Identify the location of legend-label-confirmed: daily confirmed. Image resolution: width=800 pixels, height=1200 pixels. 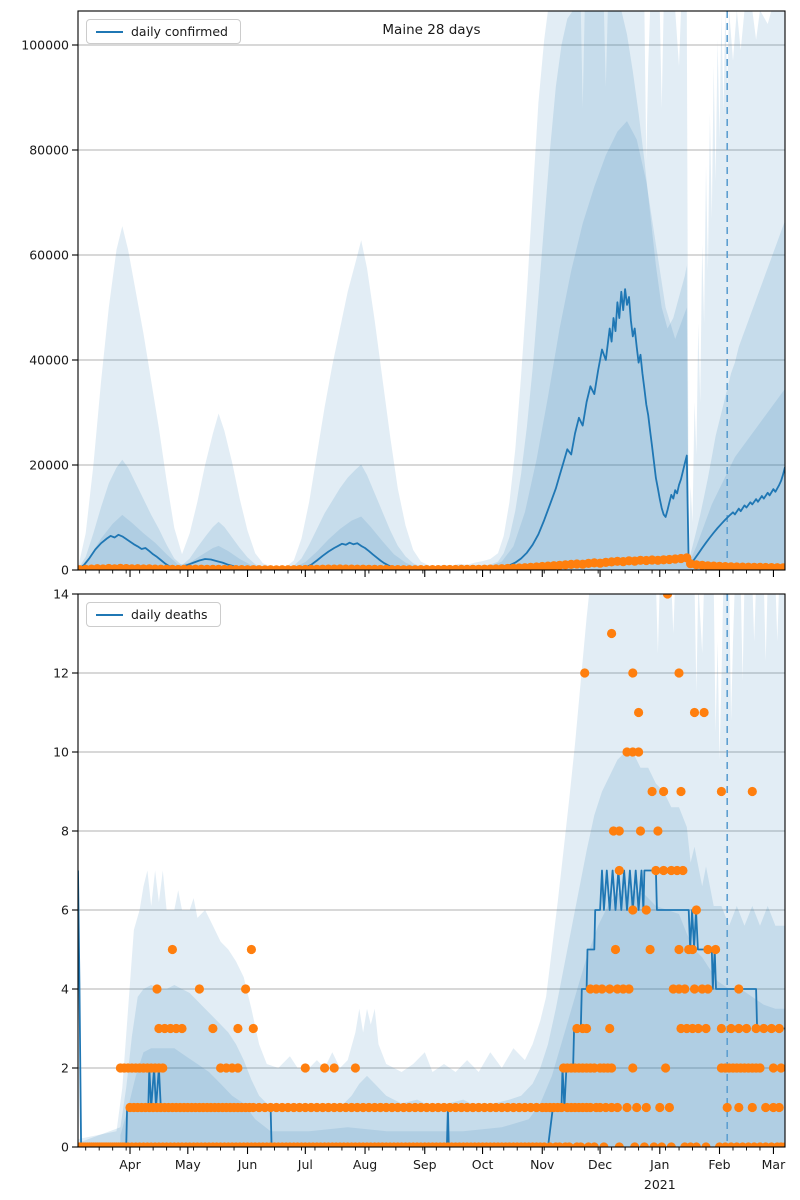
(179, 31).